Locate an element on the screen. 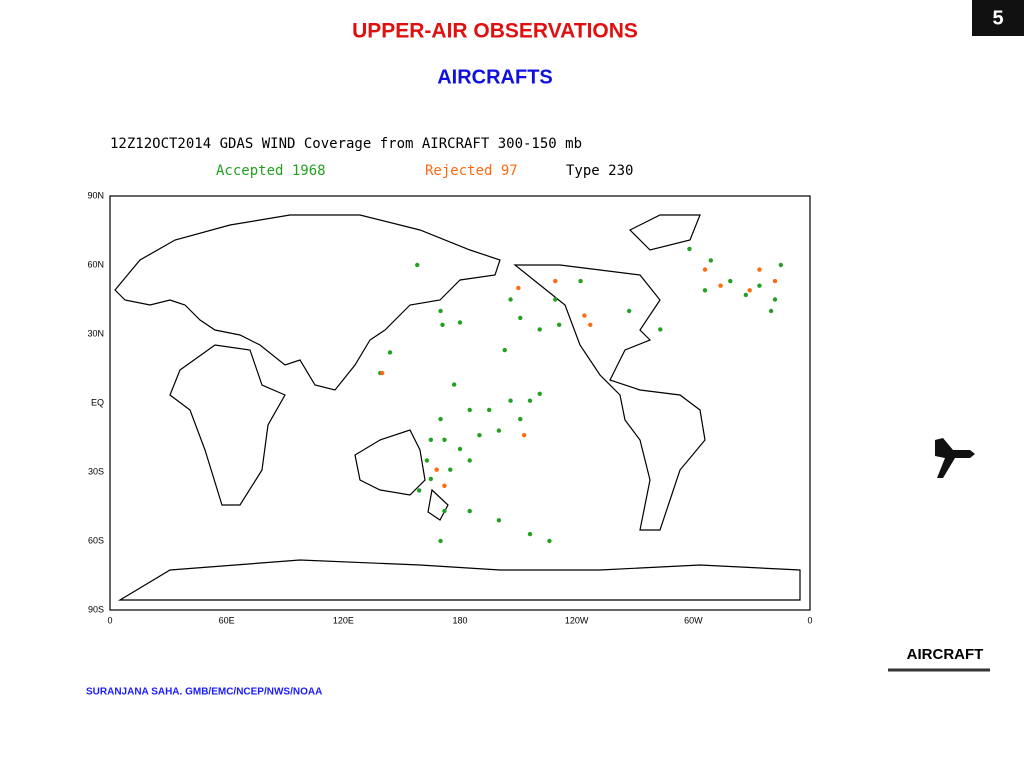 The height and width of the screenshot is (768, 1024). icon-label: AIRCRAFT is located at coordinates (945, 654).